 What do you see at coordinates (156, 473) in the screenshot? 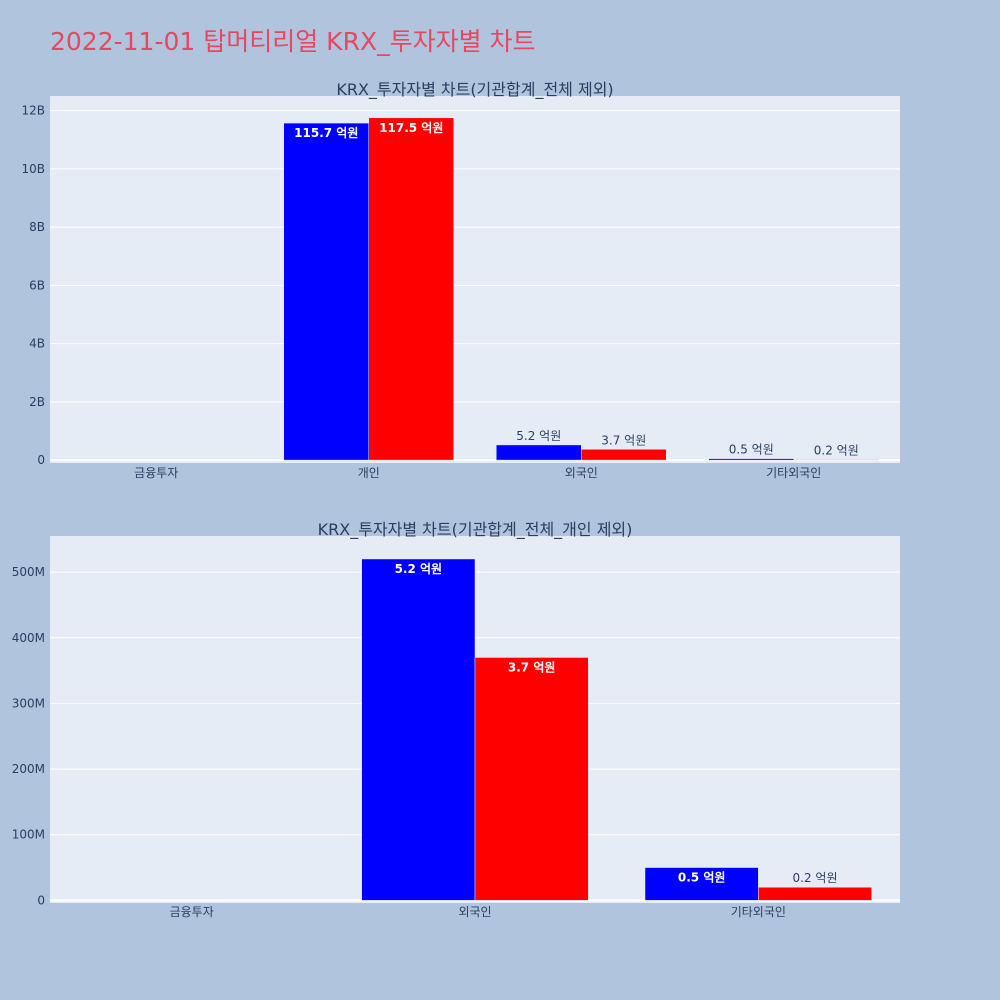
I see `top-xtick-label: 금융투자` at bounding box center [156, 473].